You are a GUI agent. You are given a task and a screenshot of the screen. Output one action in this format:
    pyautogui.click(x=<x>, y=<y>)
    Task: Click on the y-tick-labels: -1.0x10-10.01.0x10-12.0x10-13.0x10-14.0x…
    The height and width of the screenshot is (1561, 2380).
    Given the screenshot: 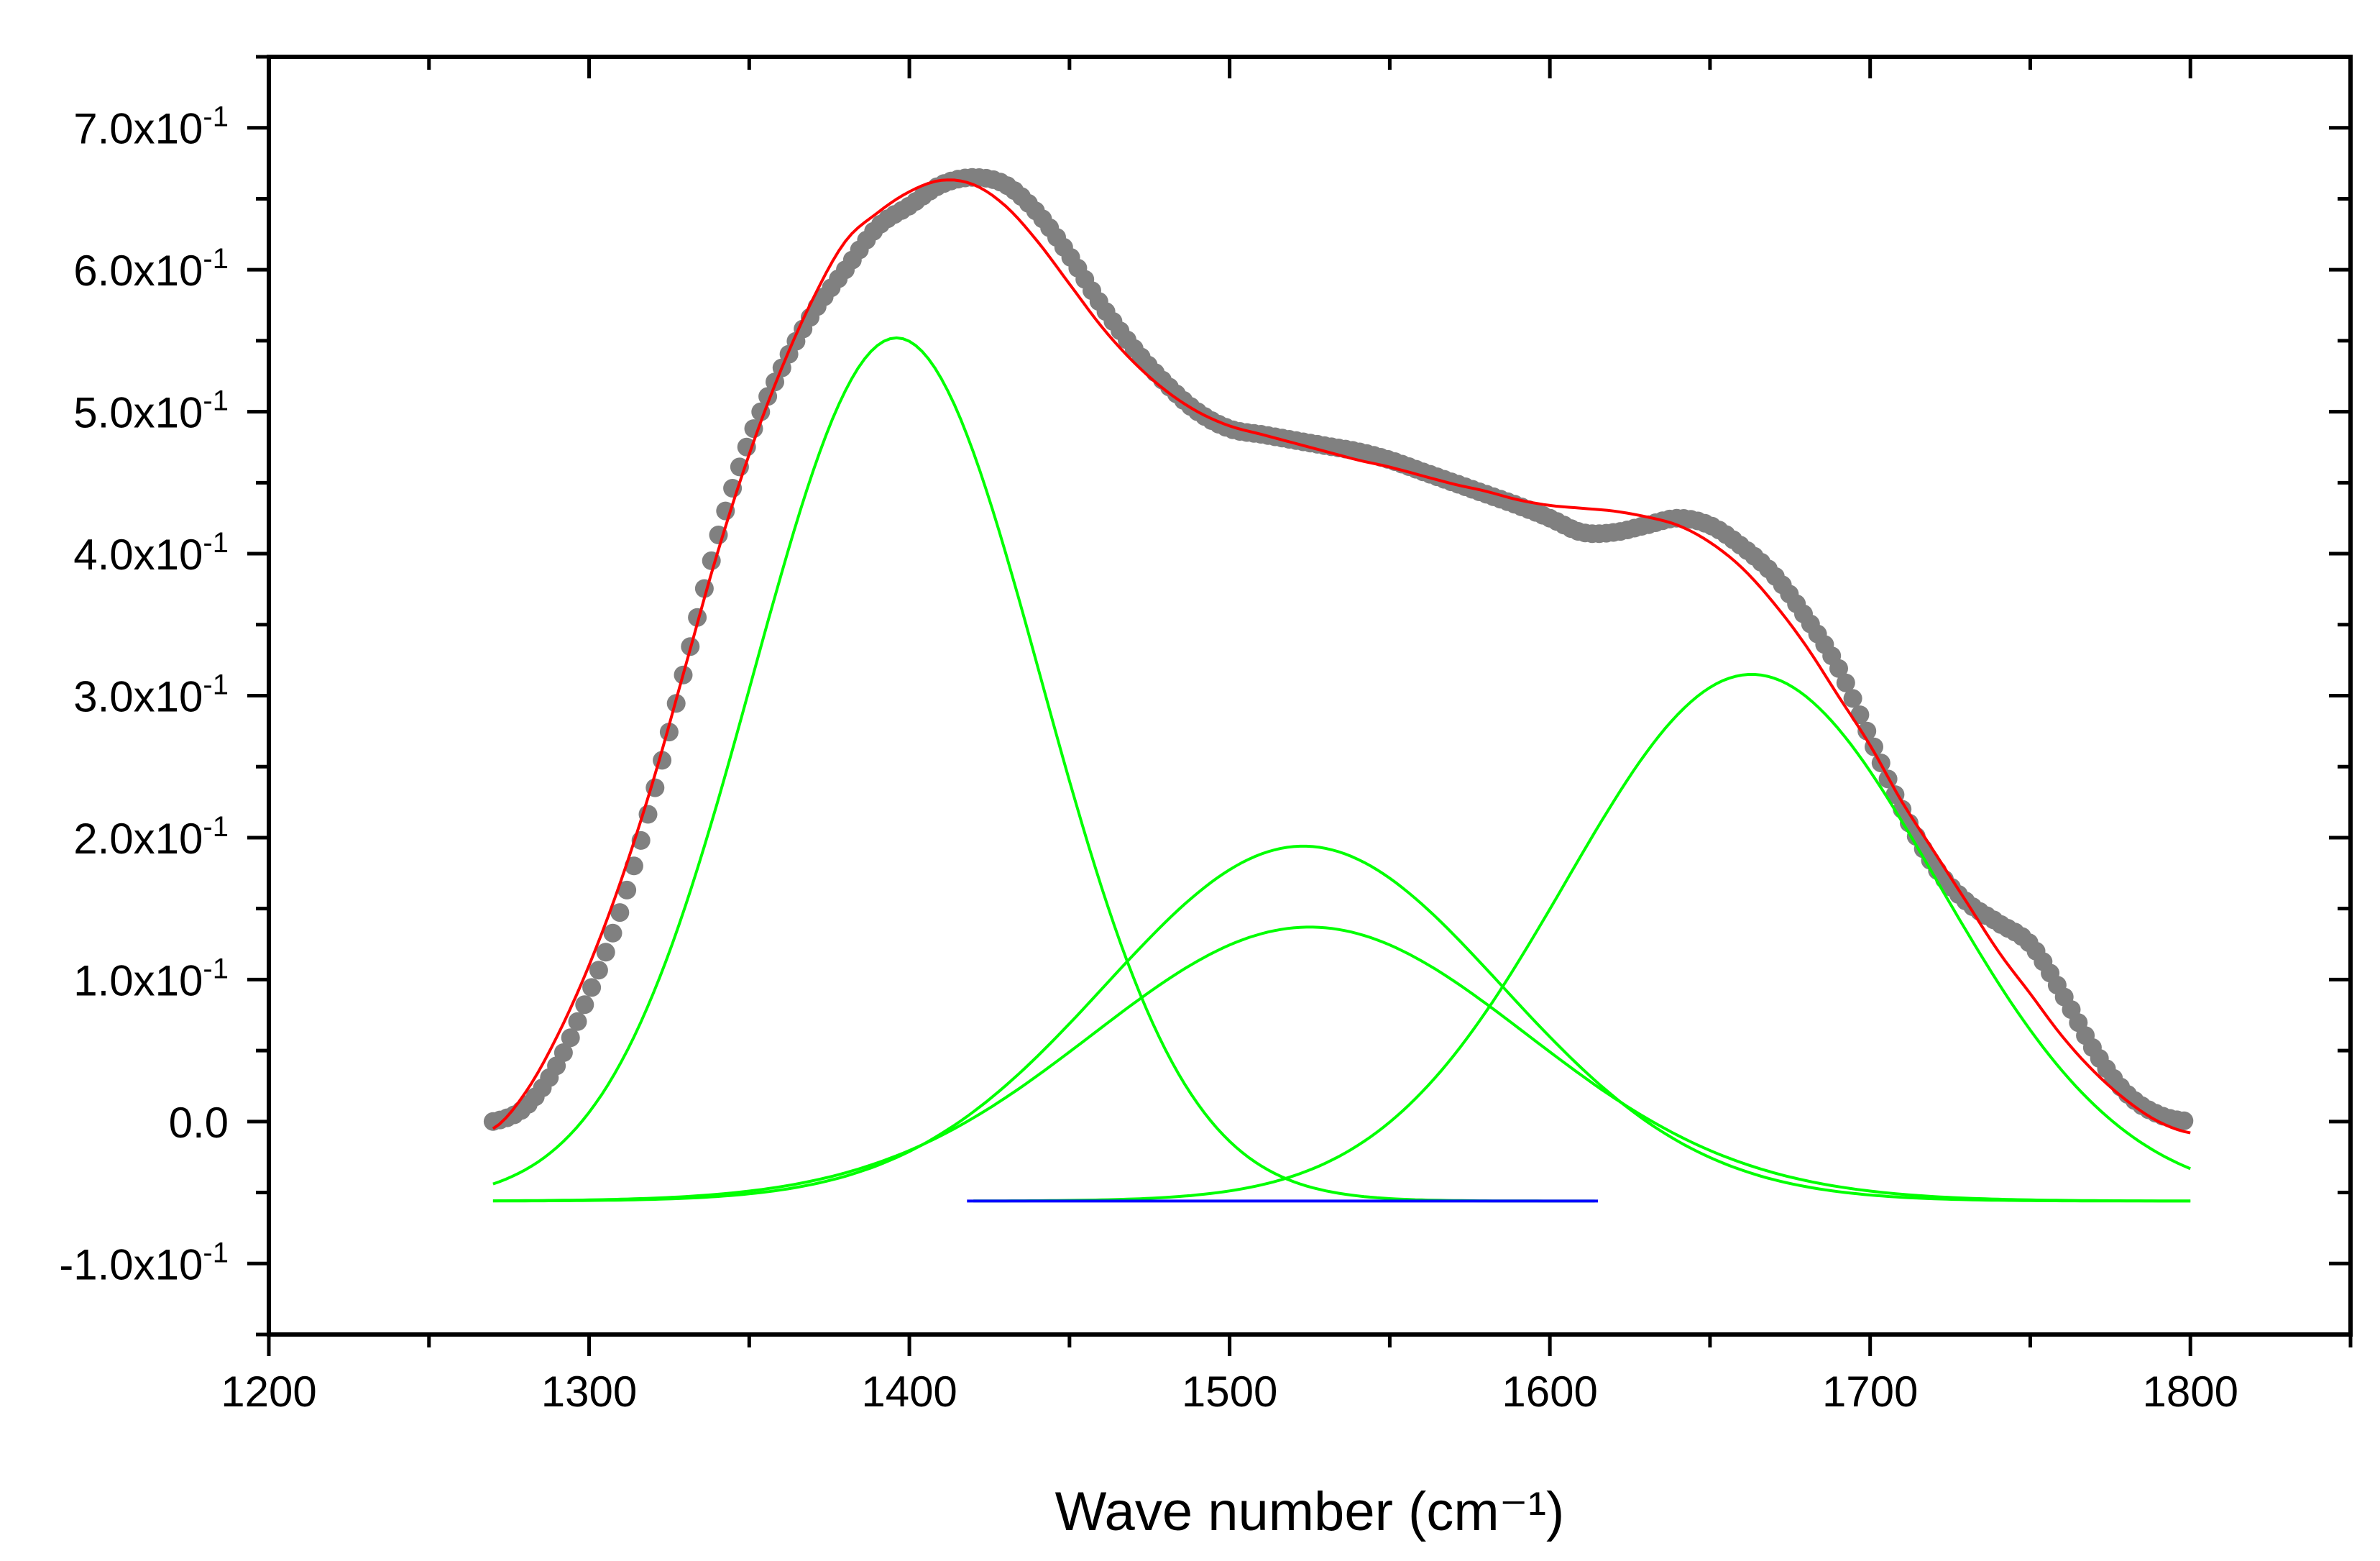 What is the action you would take?
    pyautogui.click(x=144, y=695)
    